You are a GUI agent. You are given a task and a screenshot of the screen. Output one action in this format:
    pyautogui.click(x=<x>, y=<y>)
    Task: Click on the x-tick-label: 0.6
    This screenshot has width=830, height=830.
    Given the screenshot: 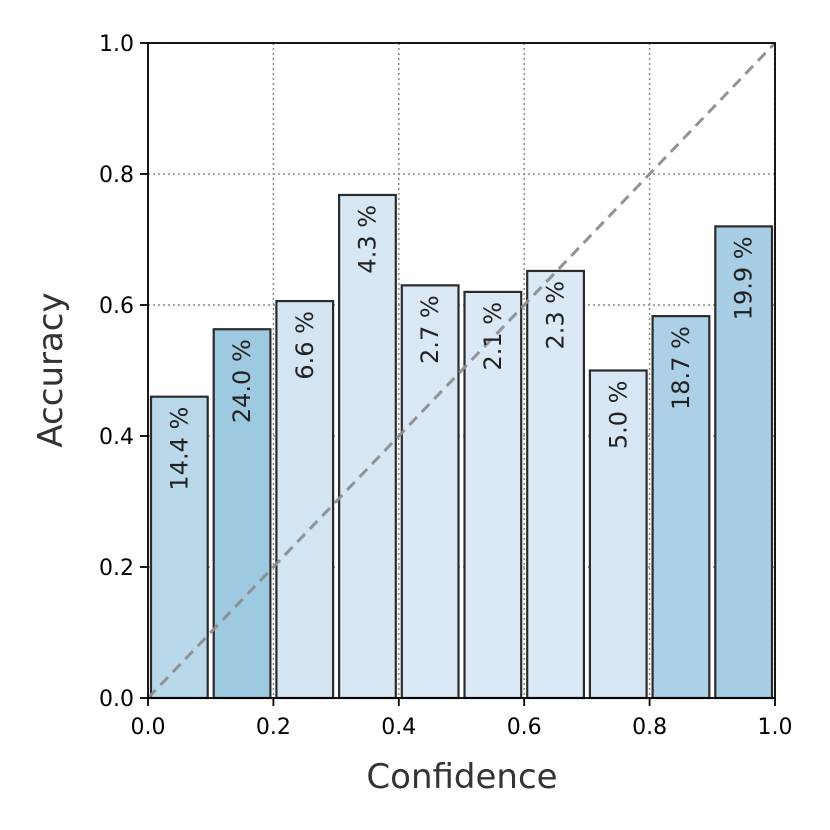 What is the action you would take?
    pyautogui.click(x=524, y=727)
    